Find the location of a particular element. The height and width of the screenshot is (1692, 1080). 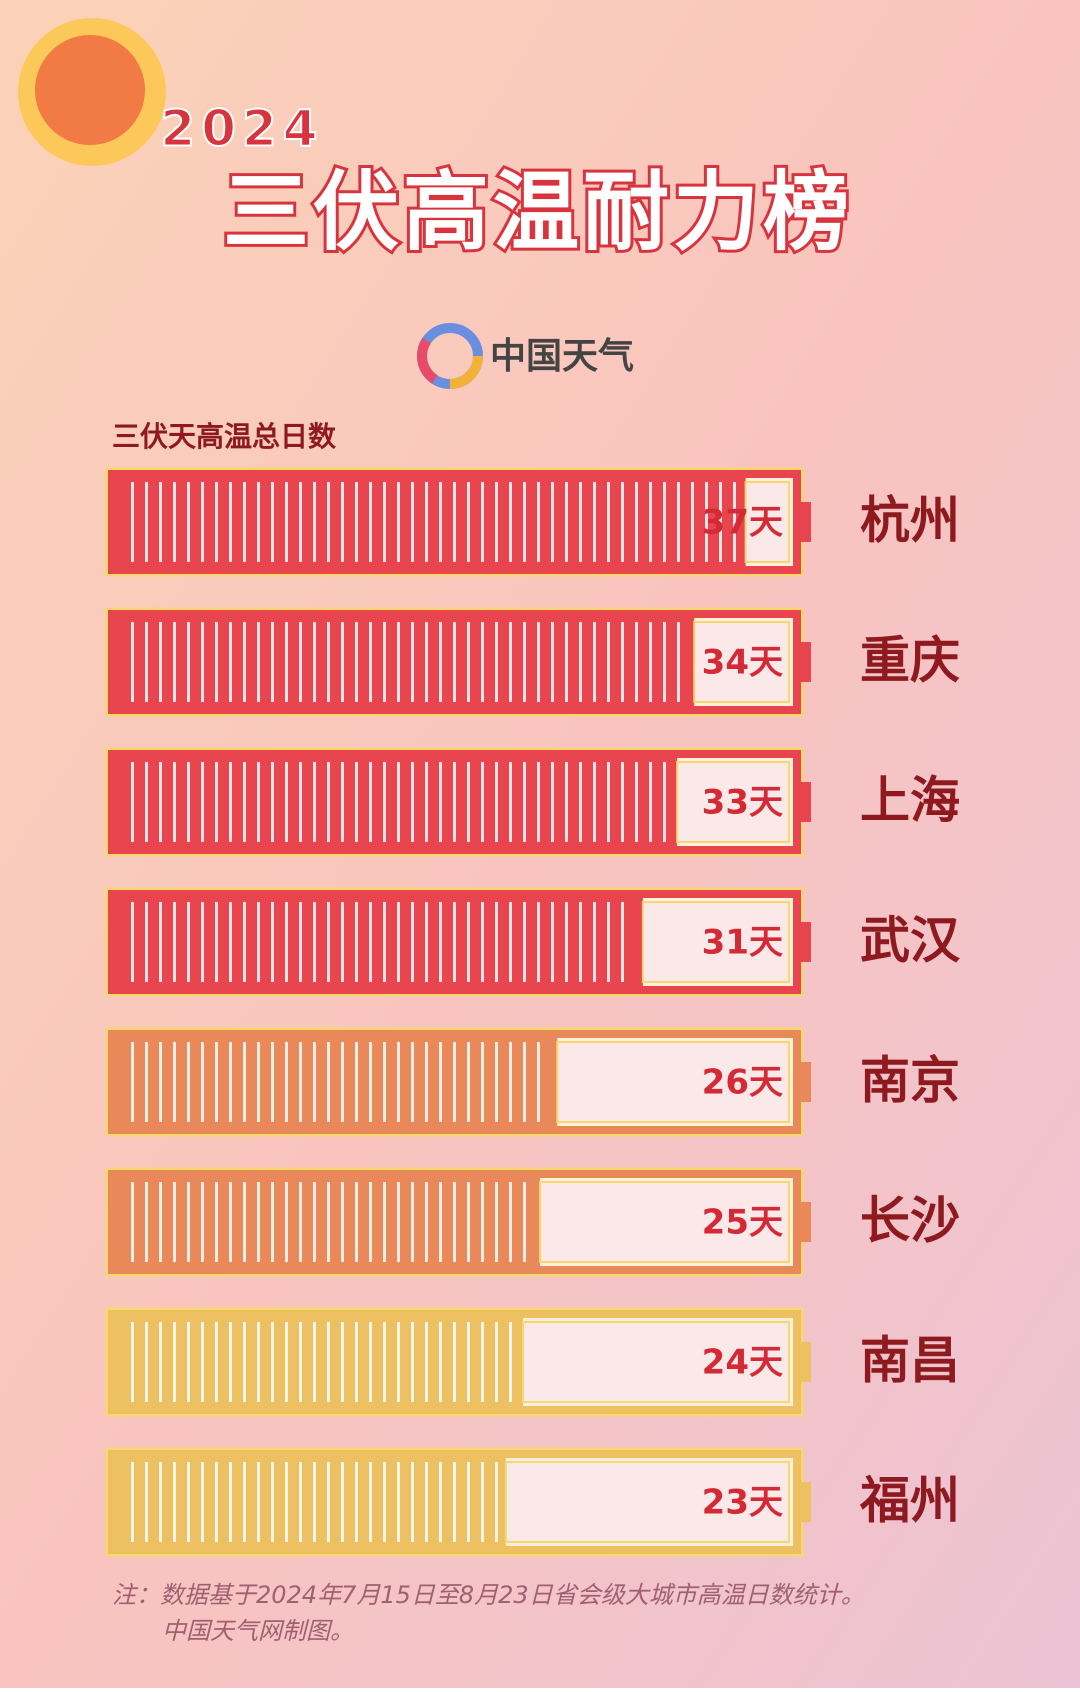

category-label: 长沙 is located at coordinates (910, 1221).